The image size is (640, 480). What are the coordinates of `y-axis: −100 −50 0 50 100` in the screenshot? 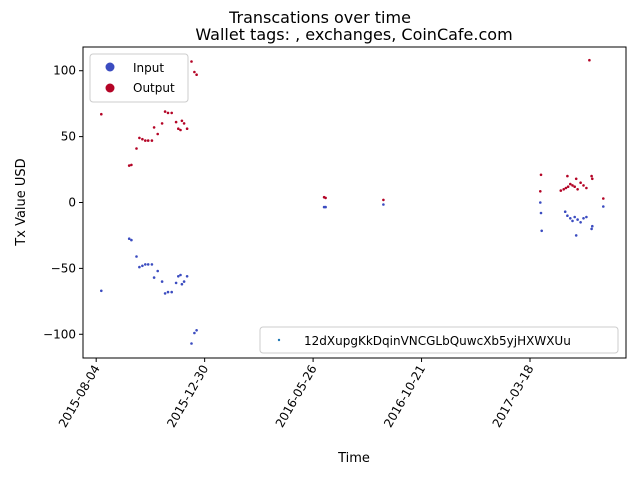 It's located at (63, 202).